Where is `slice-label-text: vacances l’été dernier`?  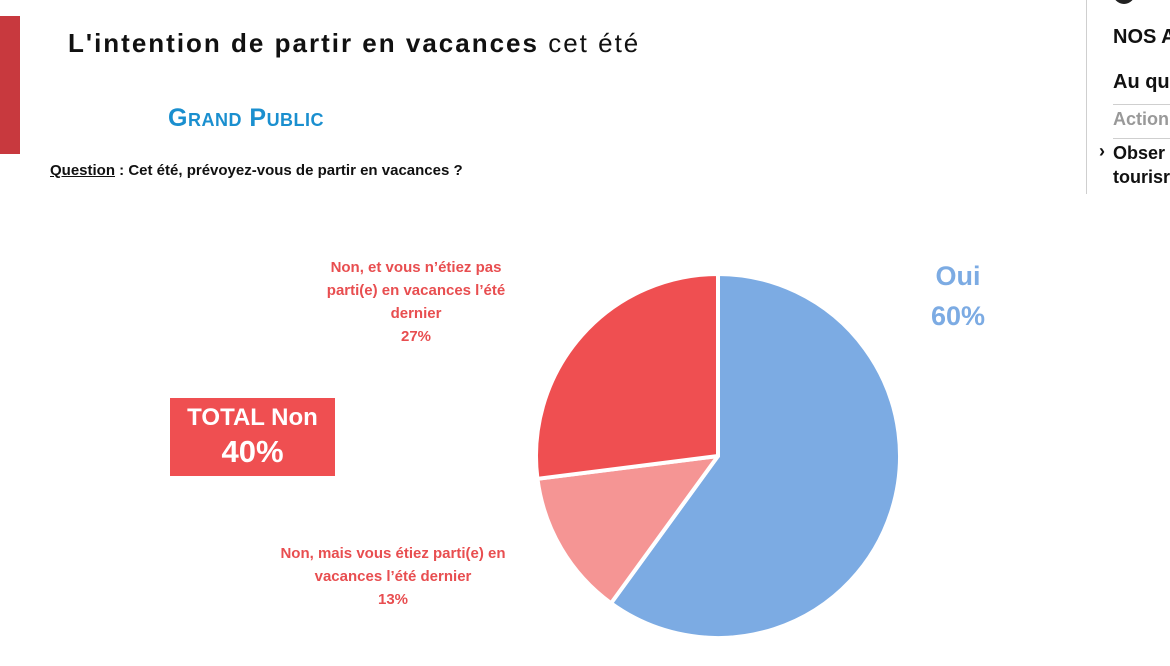
slice-label-text: vacances l’été dernier is located at coordinates (393, 576).